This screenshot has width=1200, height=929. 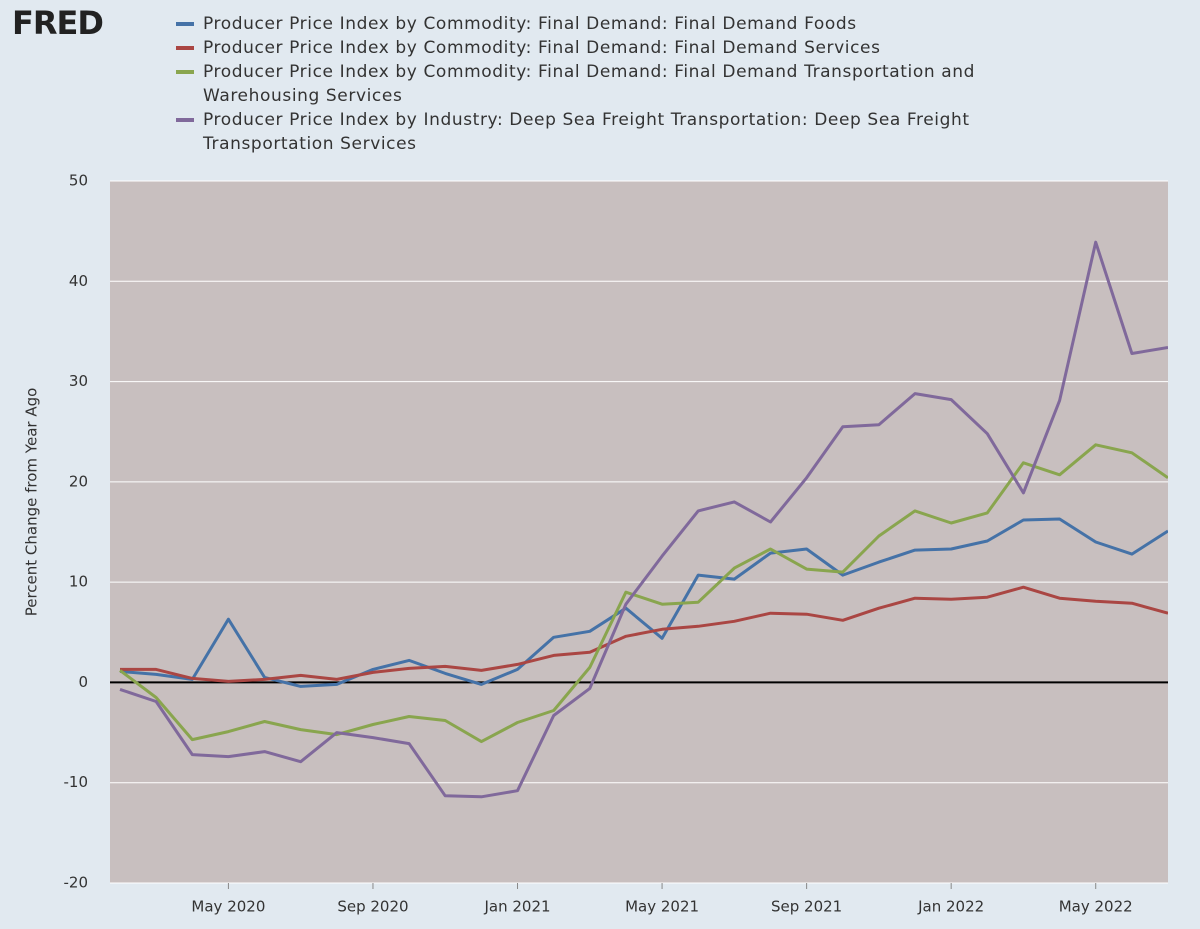 What do you see at coordinates (78, 481) in the screenshot?
I see `y-tick-label: 20` at bounding box center [78, 481].